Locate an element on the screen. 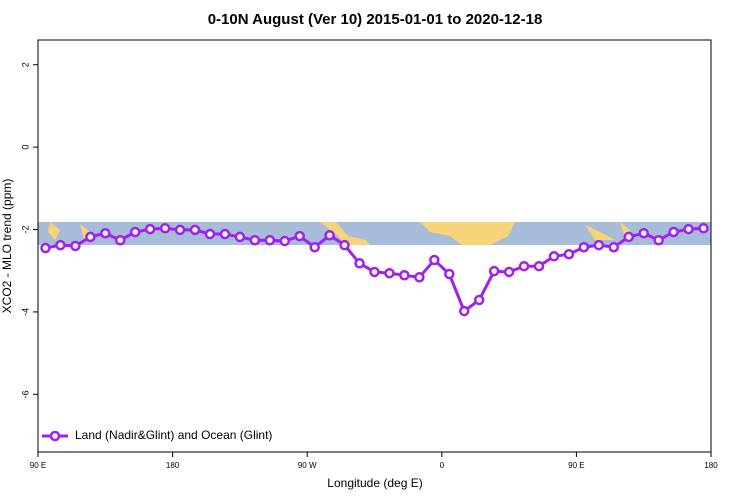 This screenshot has width=750, height=500. x-axis-label: Longitude (deg E) is located at coordinates (374, 483).